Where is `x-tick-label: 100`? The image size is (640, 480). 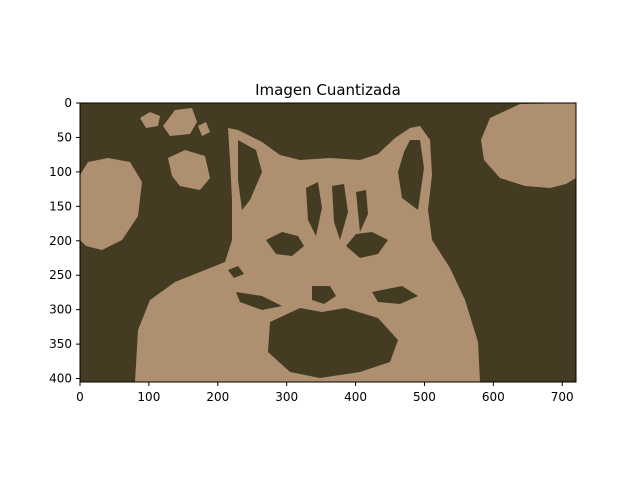 x-tick-label: 100 is located at coordinates (148, 397).